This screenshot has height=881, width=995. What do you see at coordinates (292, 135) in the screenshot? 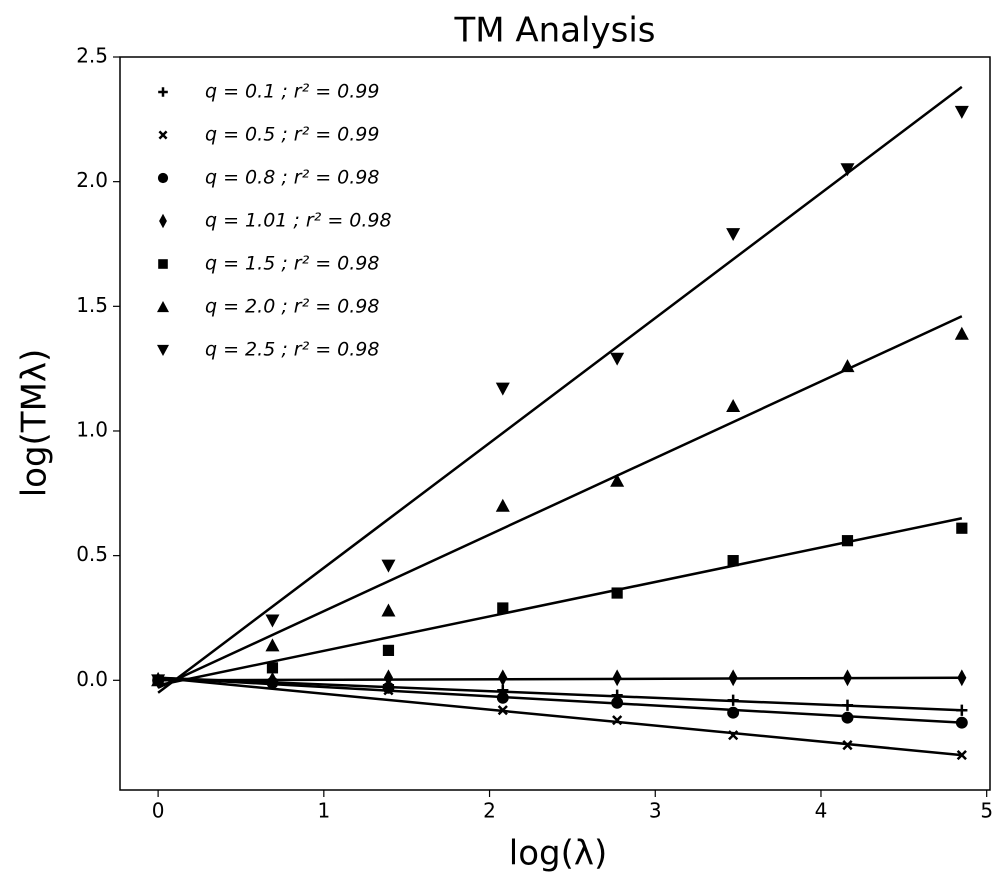
I see `legend-label: q = 0.5 ; r² = 0.99` at bounding box center [292, 135].